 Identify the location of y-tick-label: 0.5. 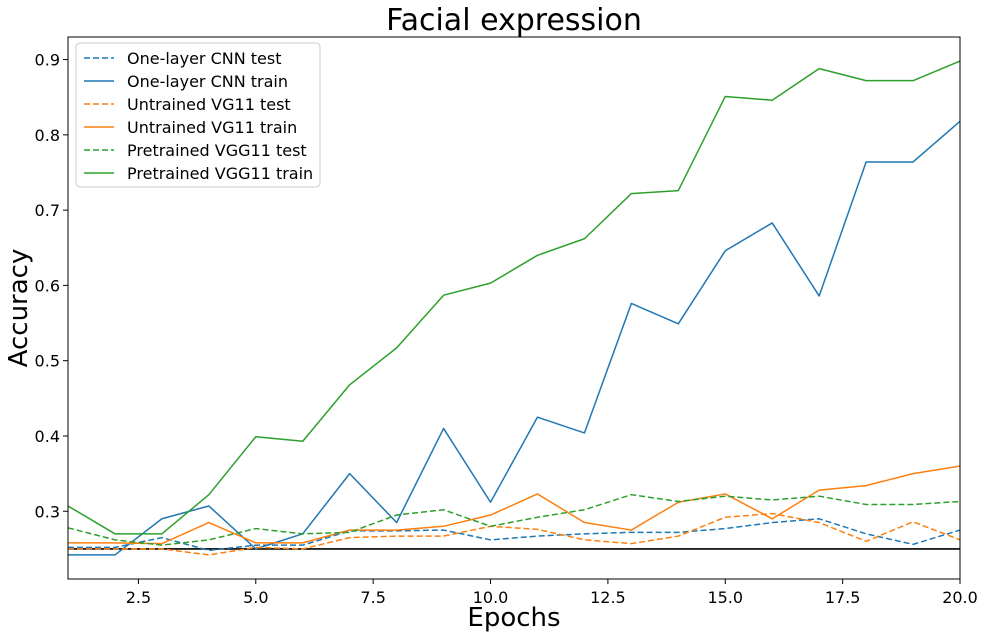
(47, 361).